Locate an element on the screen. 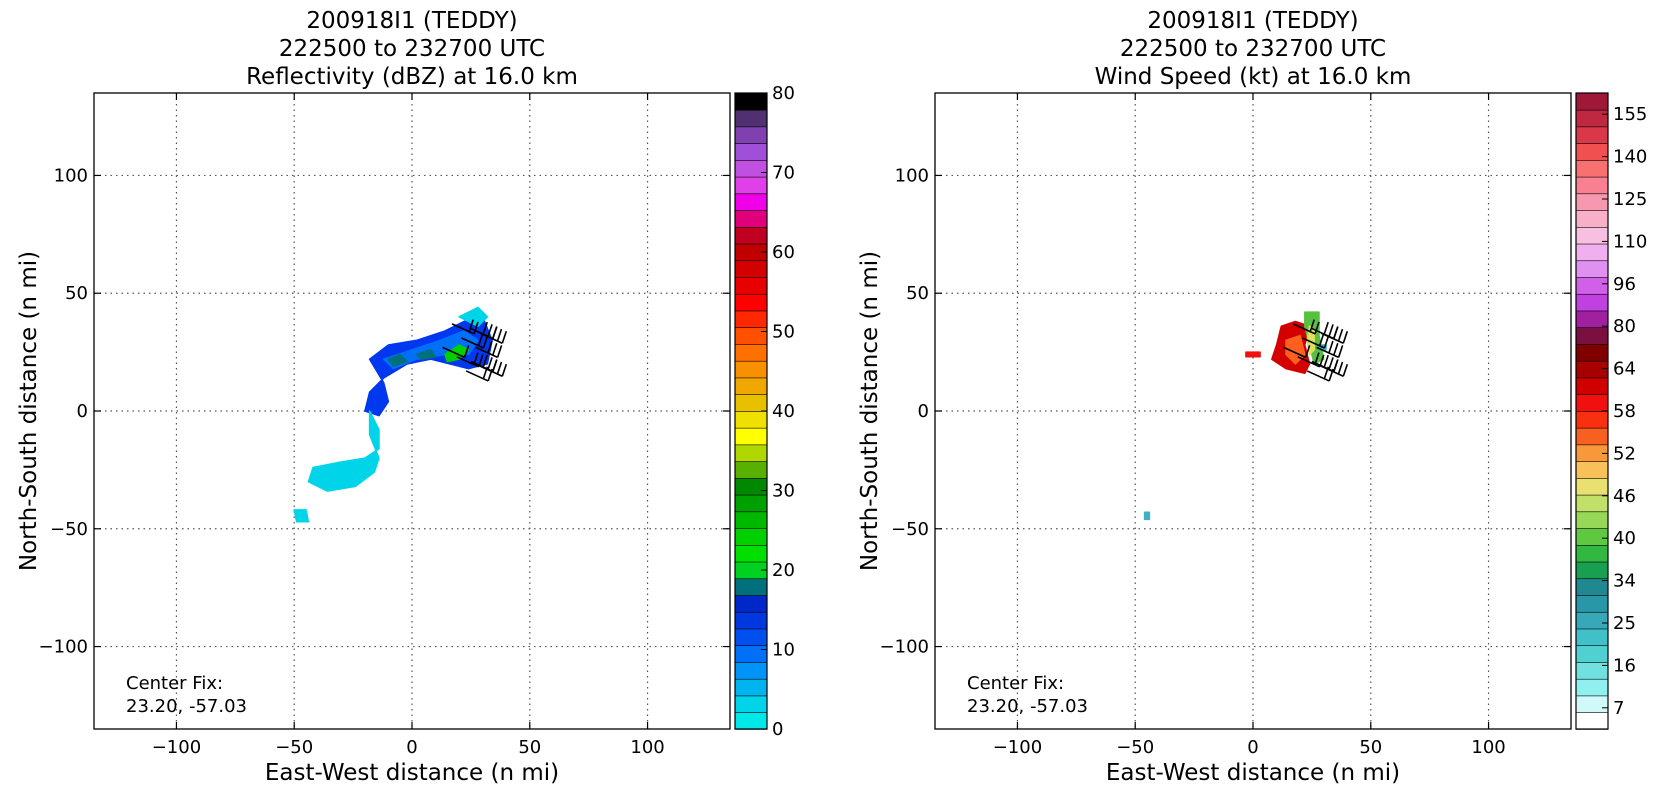 The width and height of the screenshot is (1654, 787). colorbar-tick-label: 20 is located at coordinates (783, 570).